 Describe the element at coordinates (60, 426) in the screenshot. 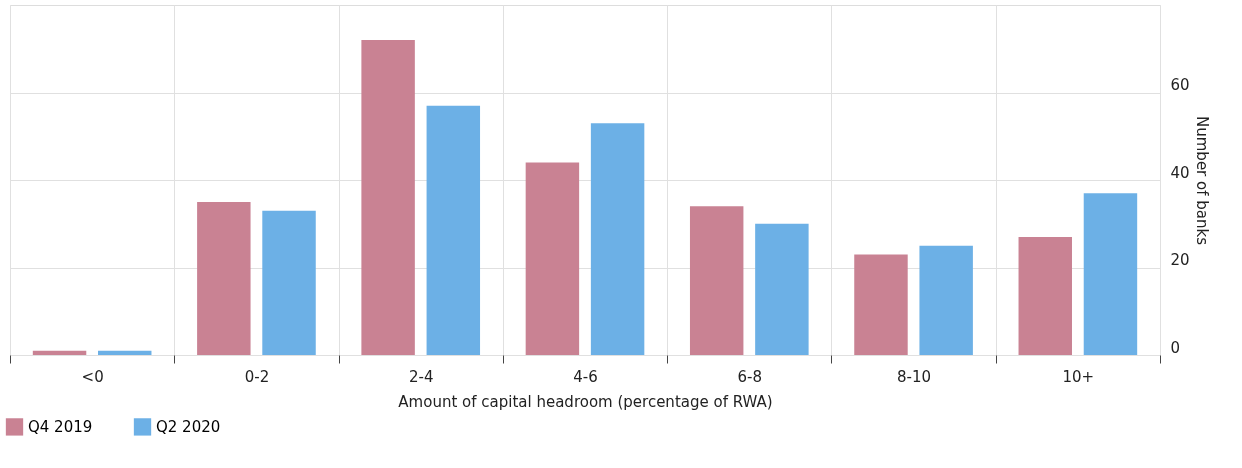

I see `legend-label: Q4 2019` at that location.